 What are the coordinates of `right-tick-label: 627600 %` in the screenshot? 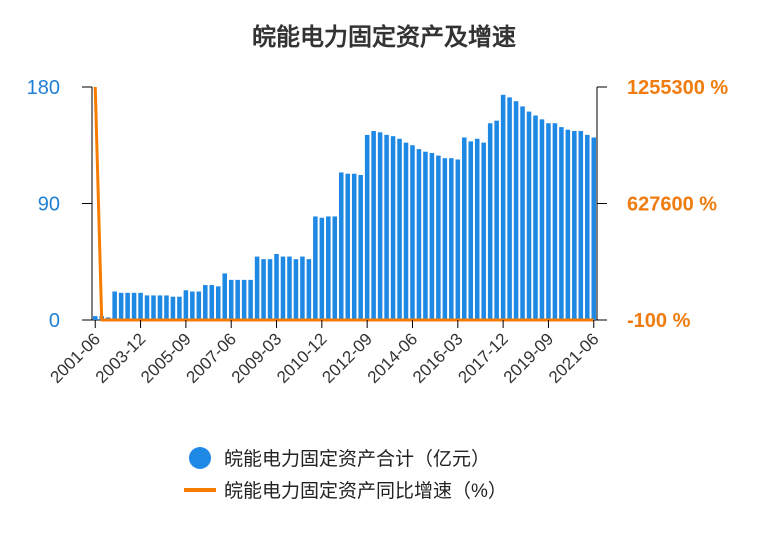 It's located at (672, 205).